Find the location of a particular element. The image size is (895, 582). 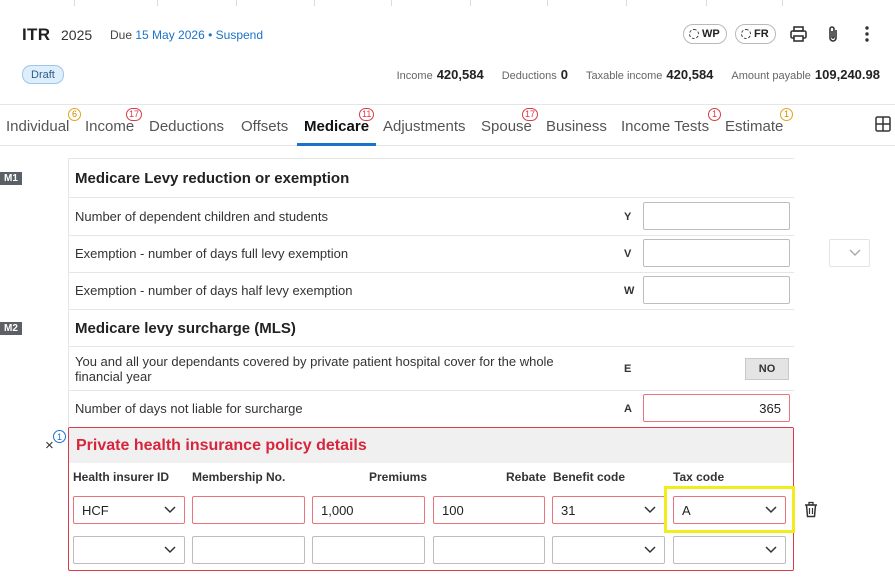

print-icon is located at coordinates (798, 34).